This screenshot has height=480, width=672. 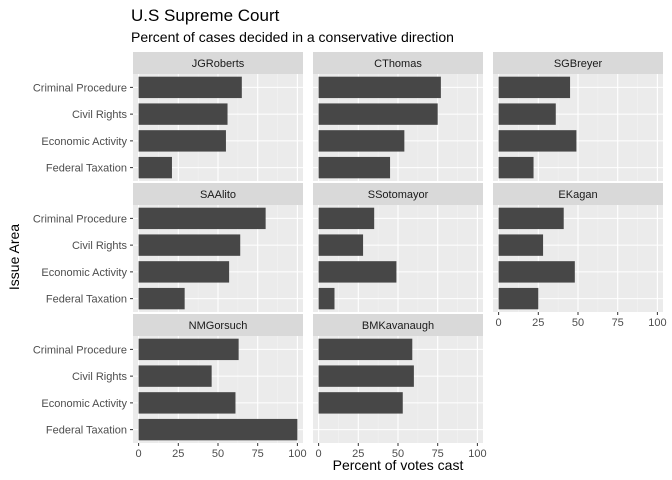 What do you see at coordinates (534, 87) in the screenshot?
I see `bar-sgbreyer-criminal-procedure` at bounding box center [534, 87].